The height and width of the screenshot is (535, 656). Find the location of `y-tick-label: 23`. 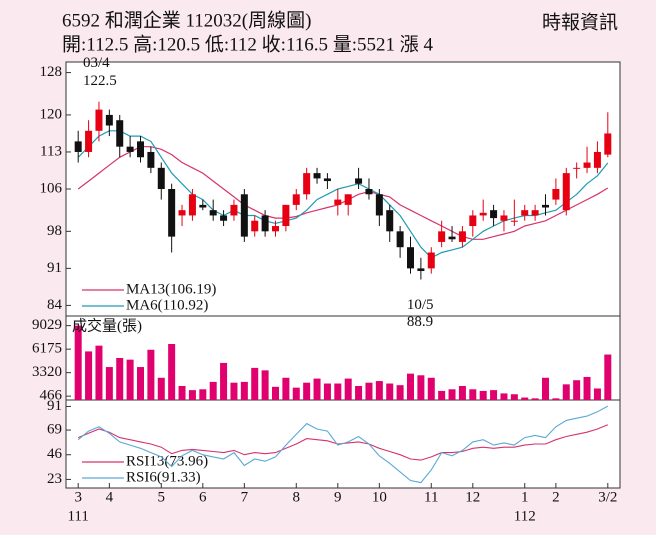

y-tick-label: 23 is located at coordinates (54, 479).